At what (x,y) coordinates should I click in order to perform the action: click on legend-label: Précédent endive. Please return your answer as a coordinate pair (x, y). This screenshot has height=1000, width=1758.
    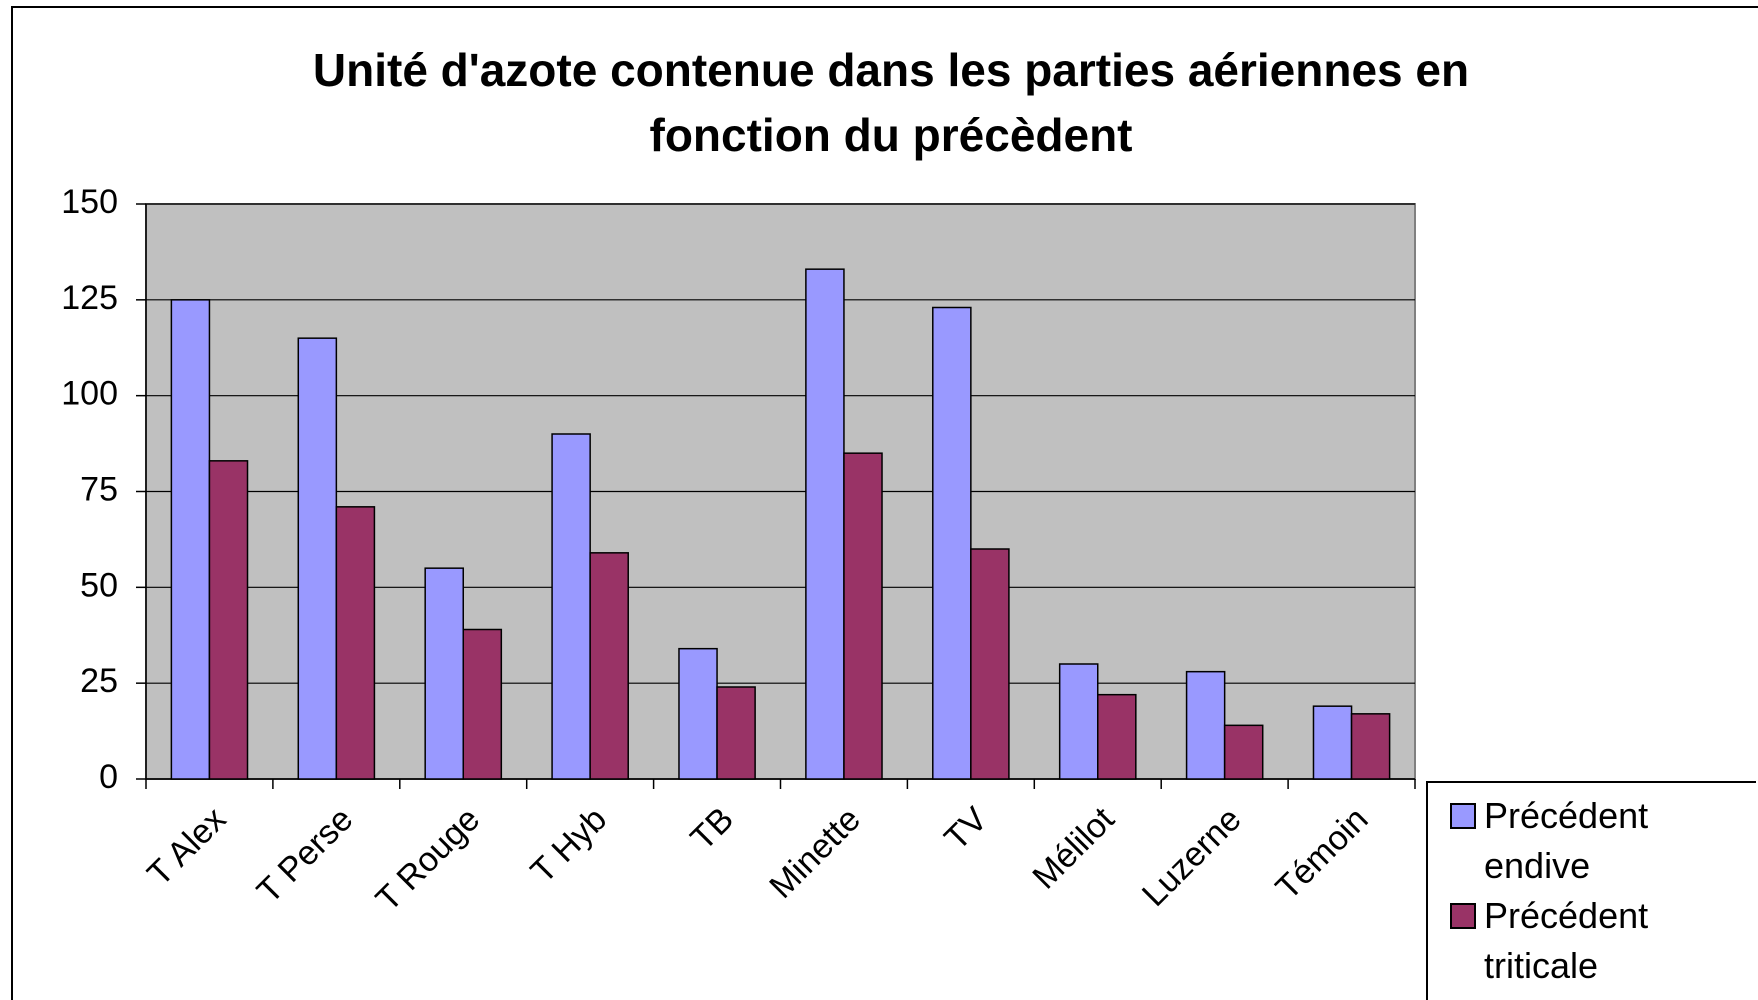
    Looking at the image, I should click on (1566, 840).